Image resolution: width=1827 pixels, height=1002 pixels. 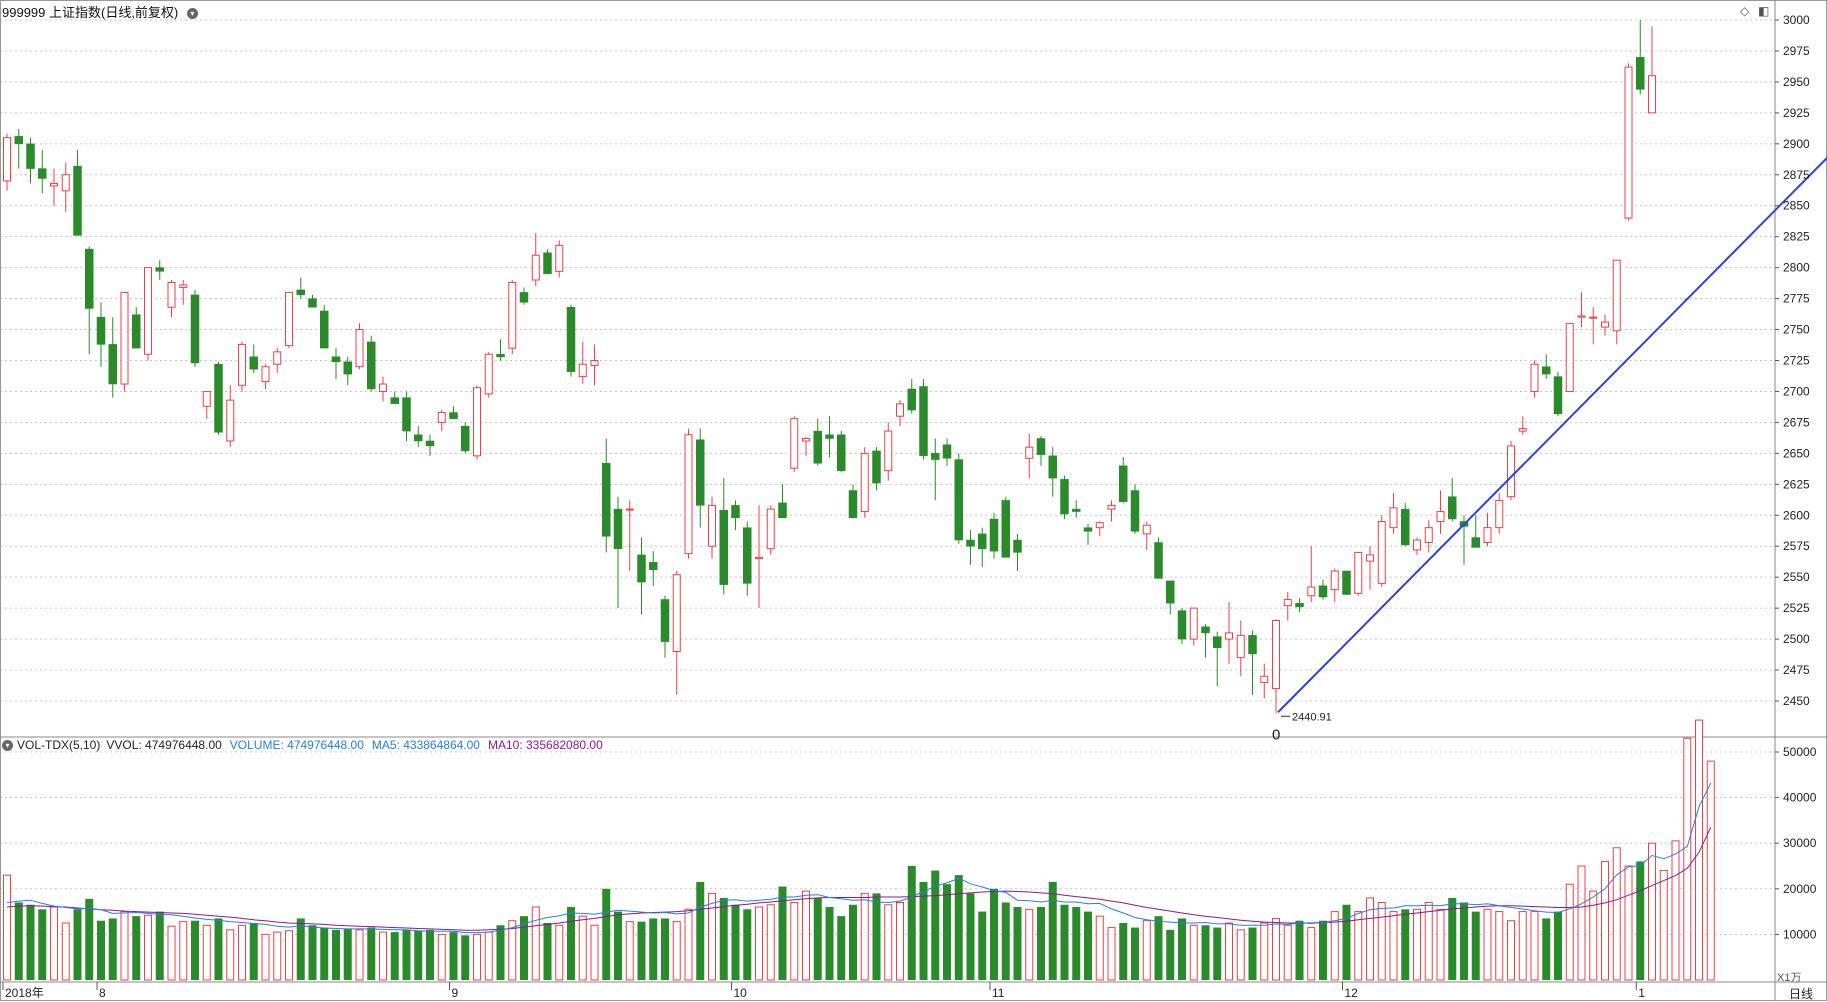 What do you see at coordinates (1796, 453) in the screenshot?
I see `price-tick-label: 2650` at bounding box center [1796, 453].